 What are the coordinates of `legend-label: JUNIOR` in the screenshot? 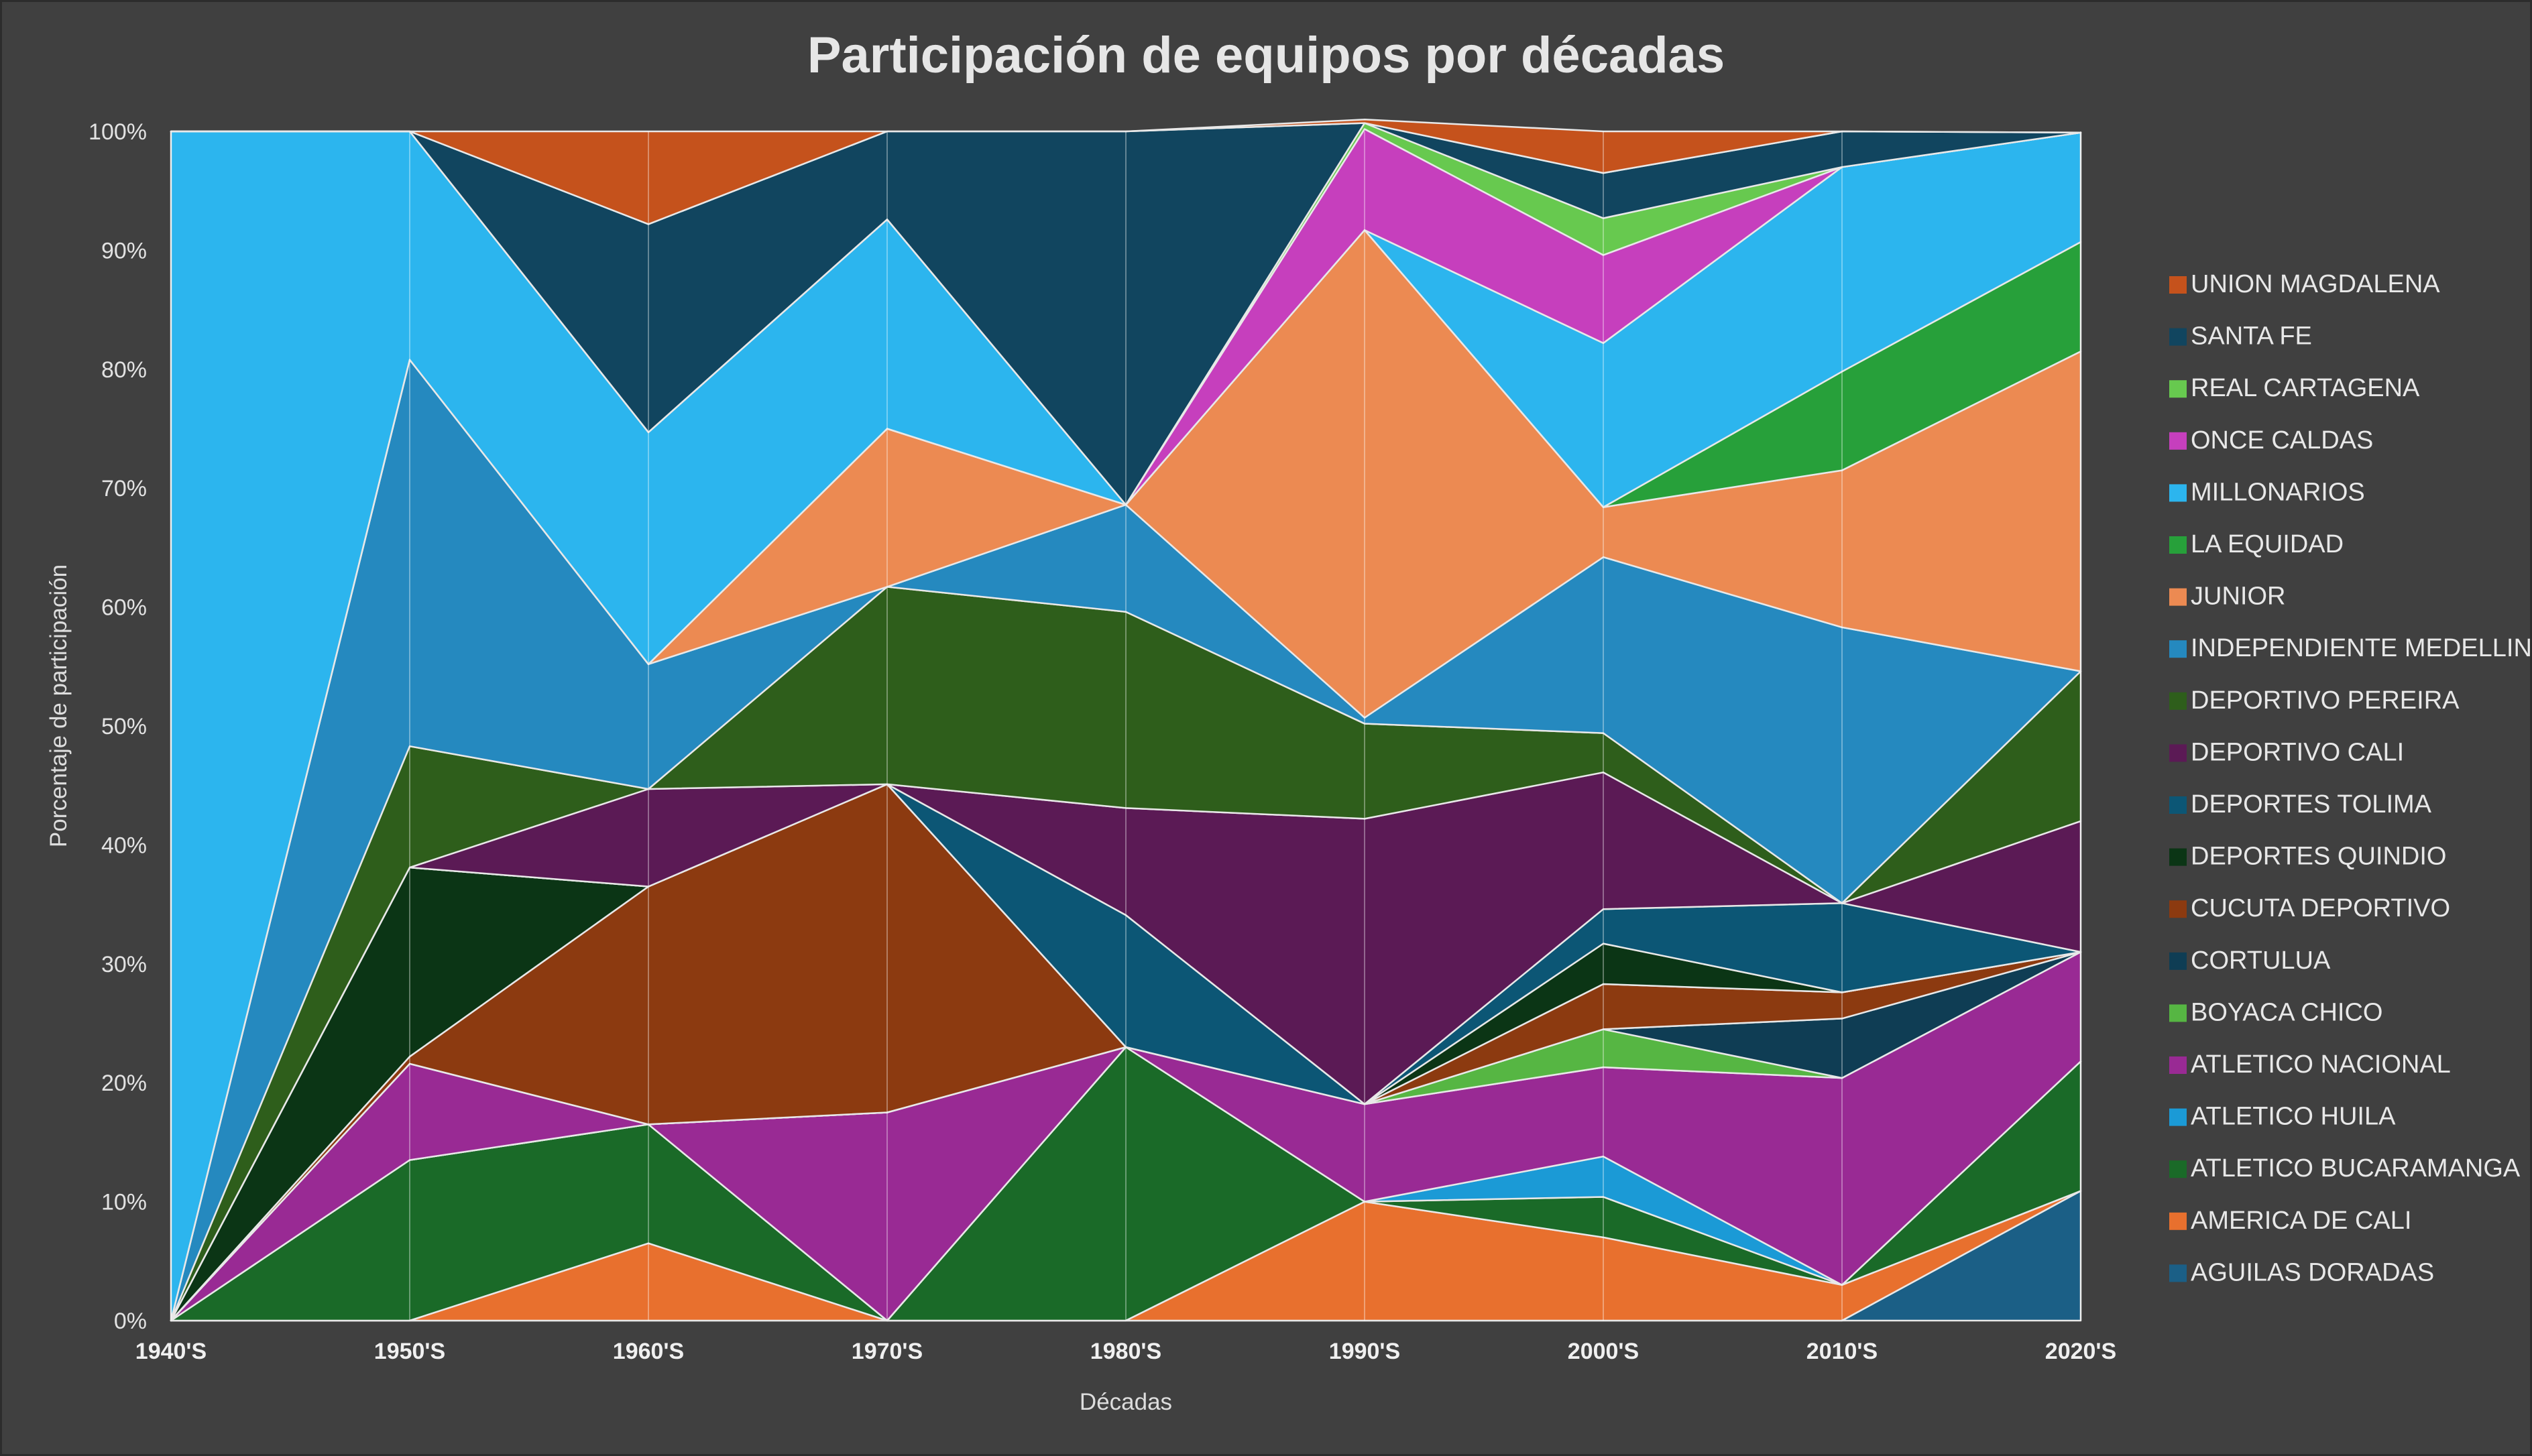 It's located at (2238, 597).